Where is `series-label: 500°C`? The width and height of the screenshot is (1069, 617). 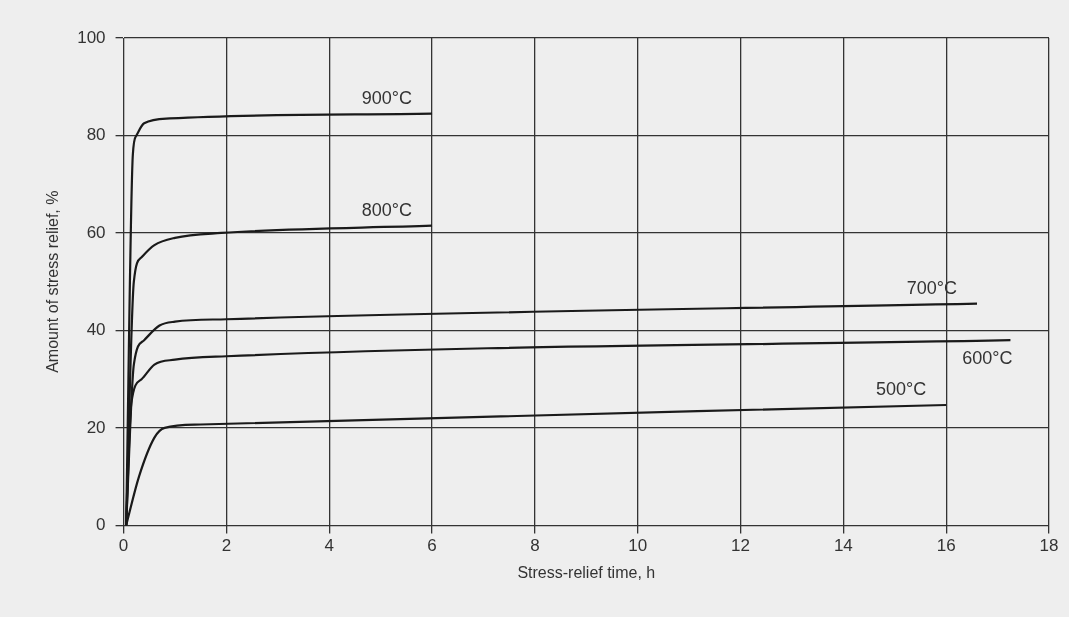
series-label: 500°C is located at coordinates (901, 388).